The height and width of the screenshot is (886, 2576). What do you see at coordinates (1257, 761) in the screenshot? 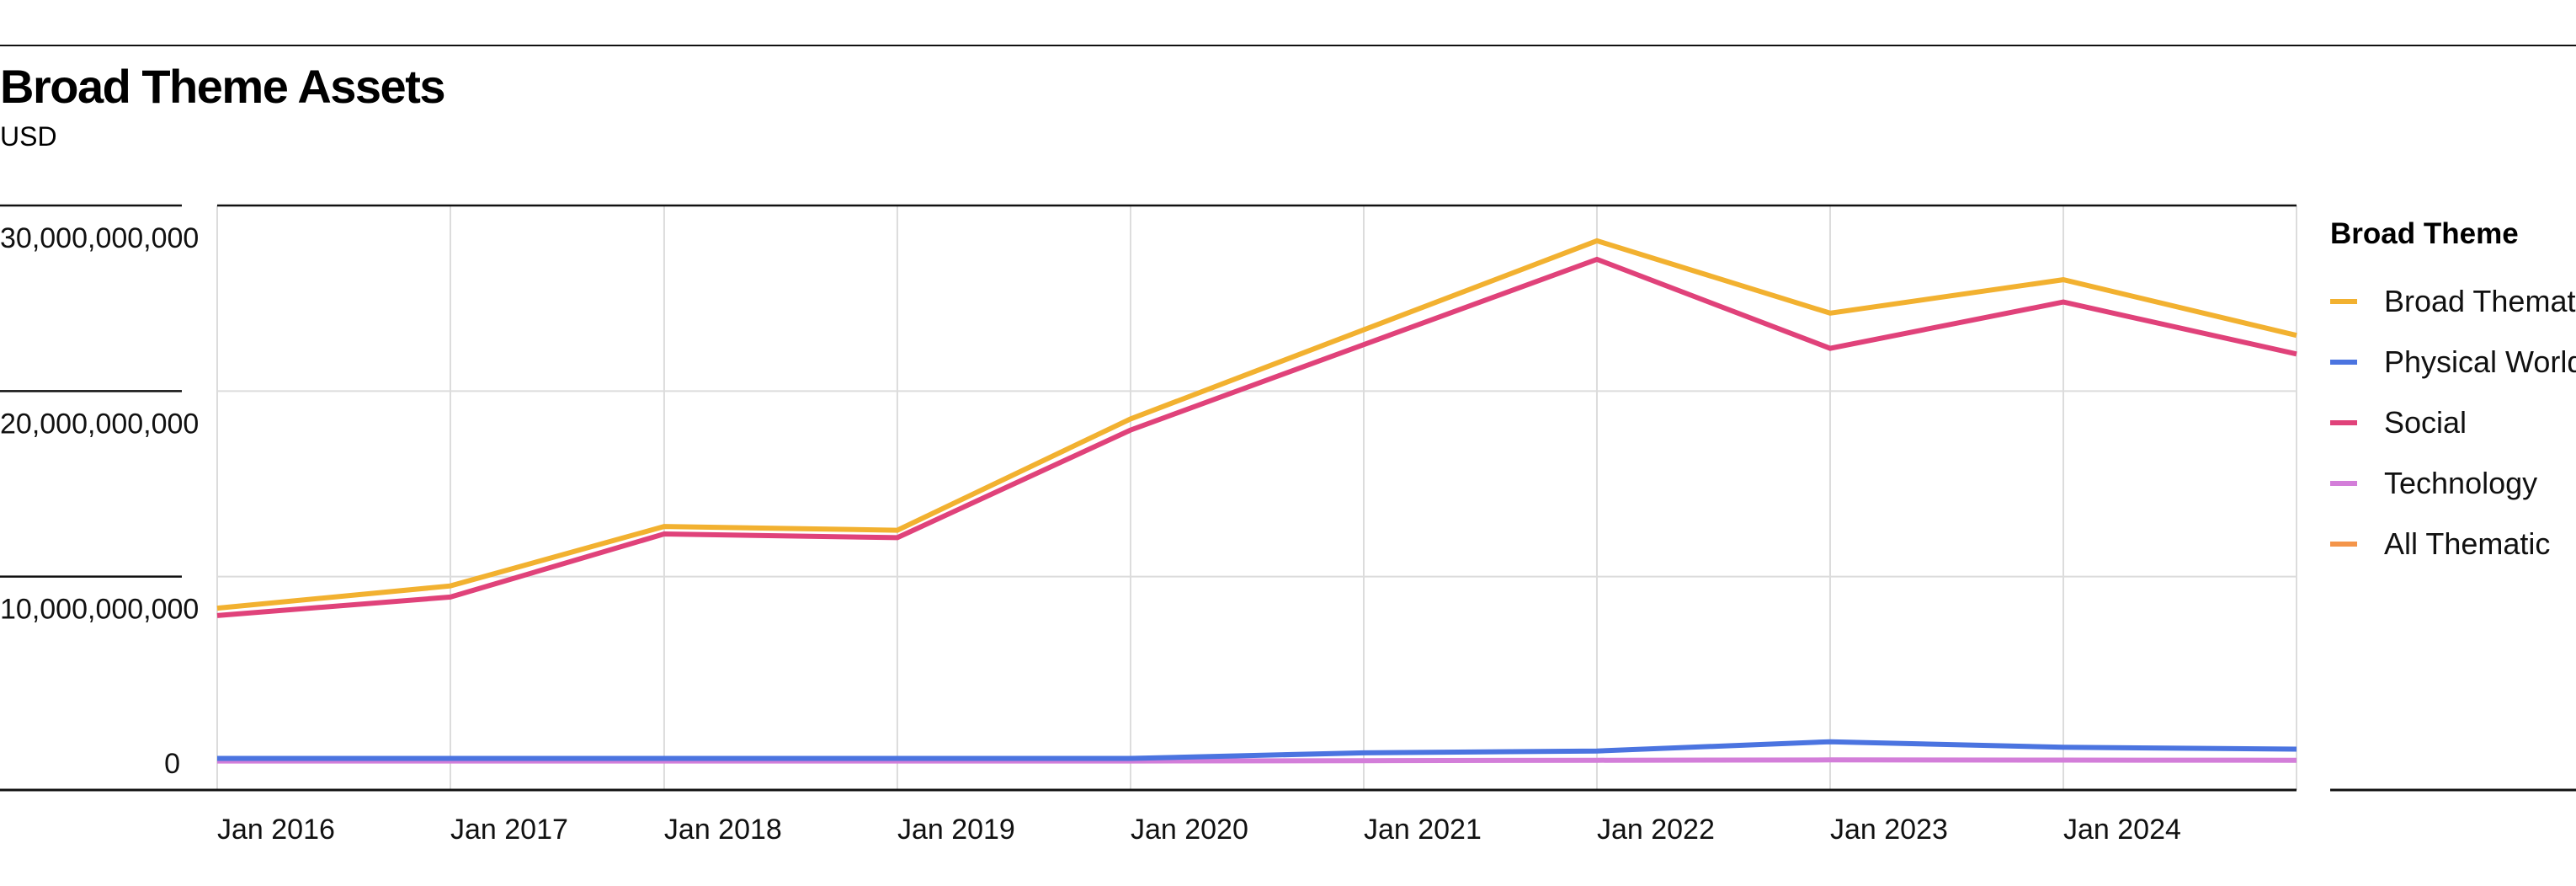
I see `series-line-technology` at bounding box center [1257, 761].